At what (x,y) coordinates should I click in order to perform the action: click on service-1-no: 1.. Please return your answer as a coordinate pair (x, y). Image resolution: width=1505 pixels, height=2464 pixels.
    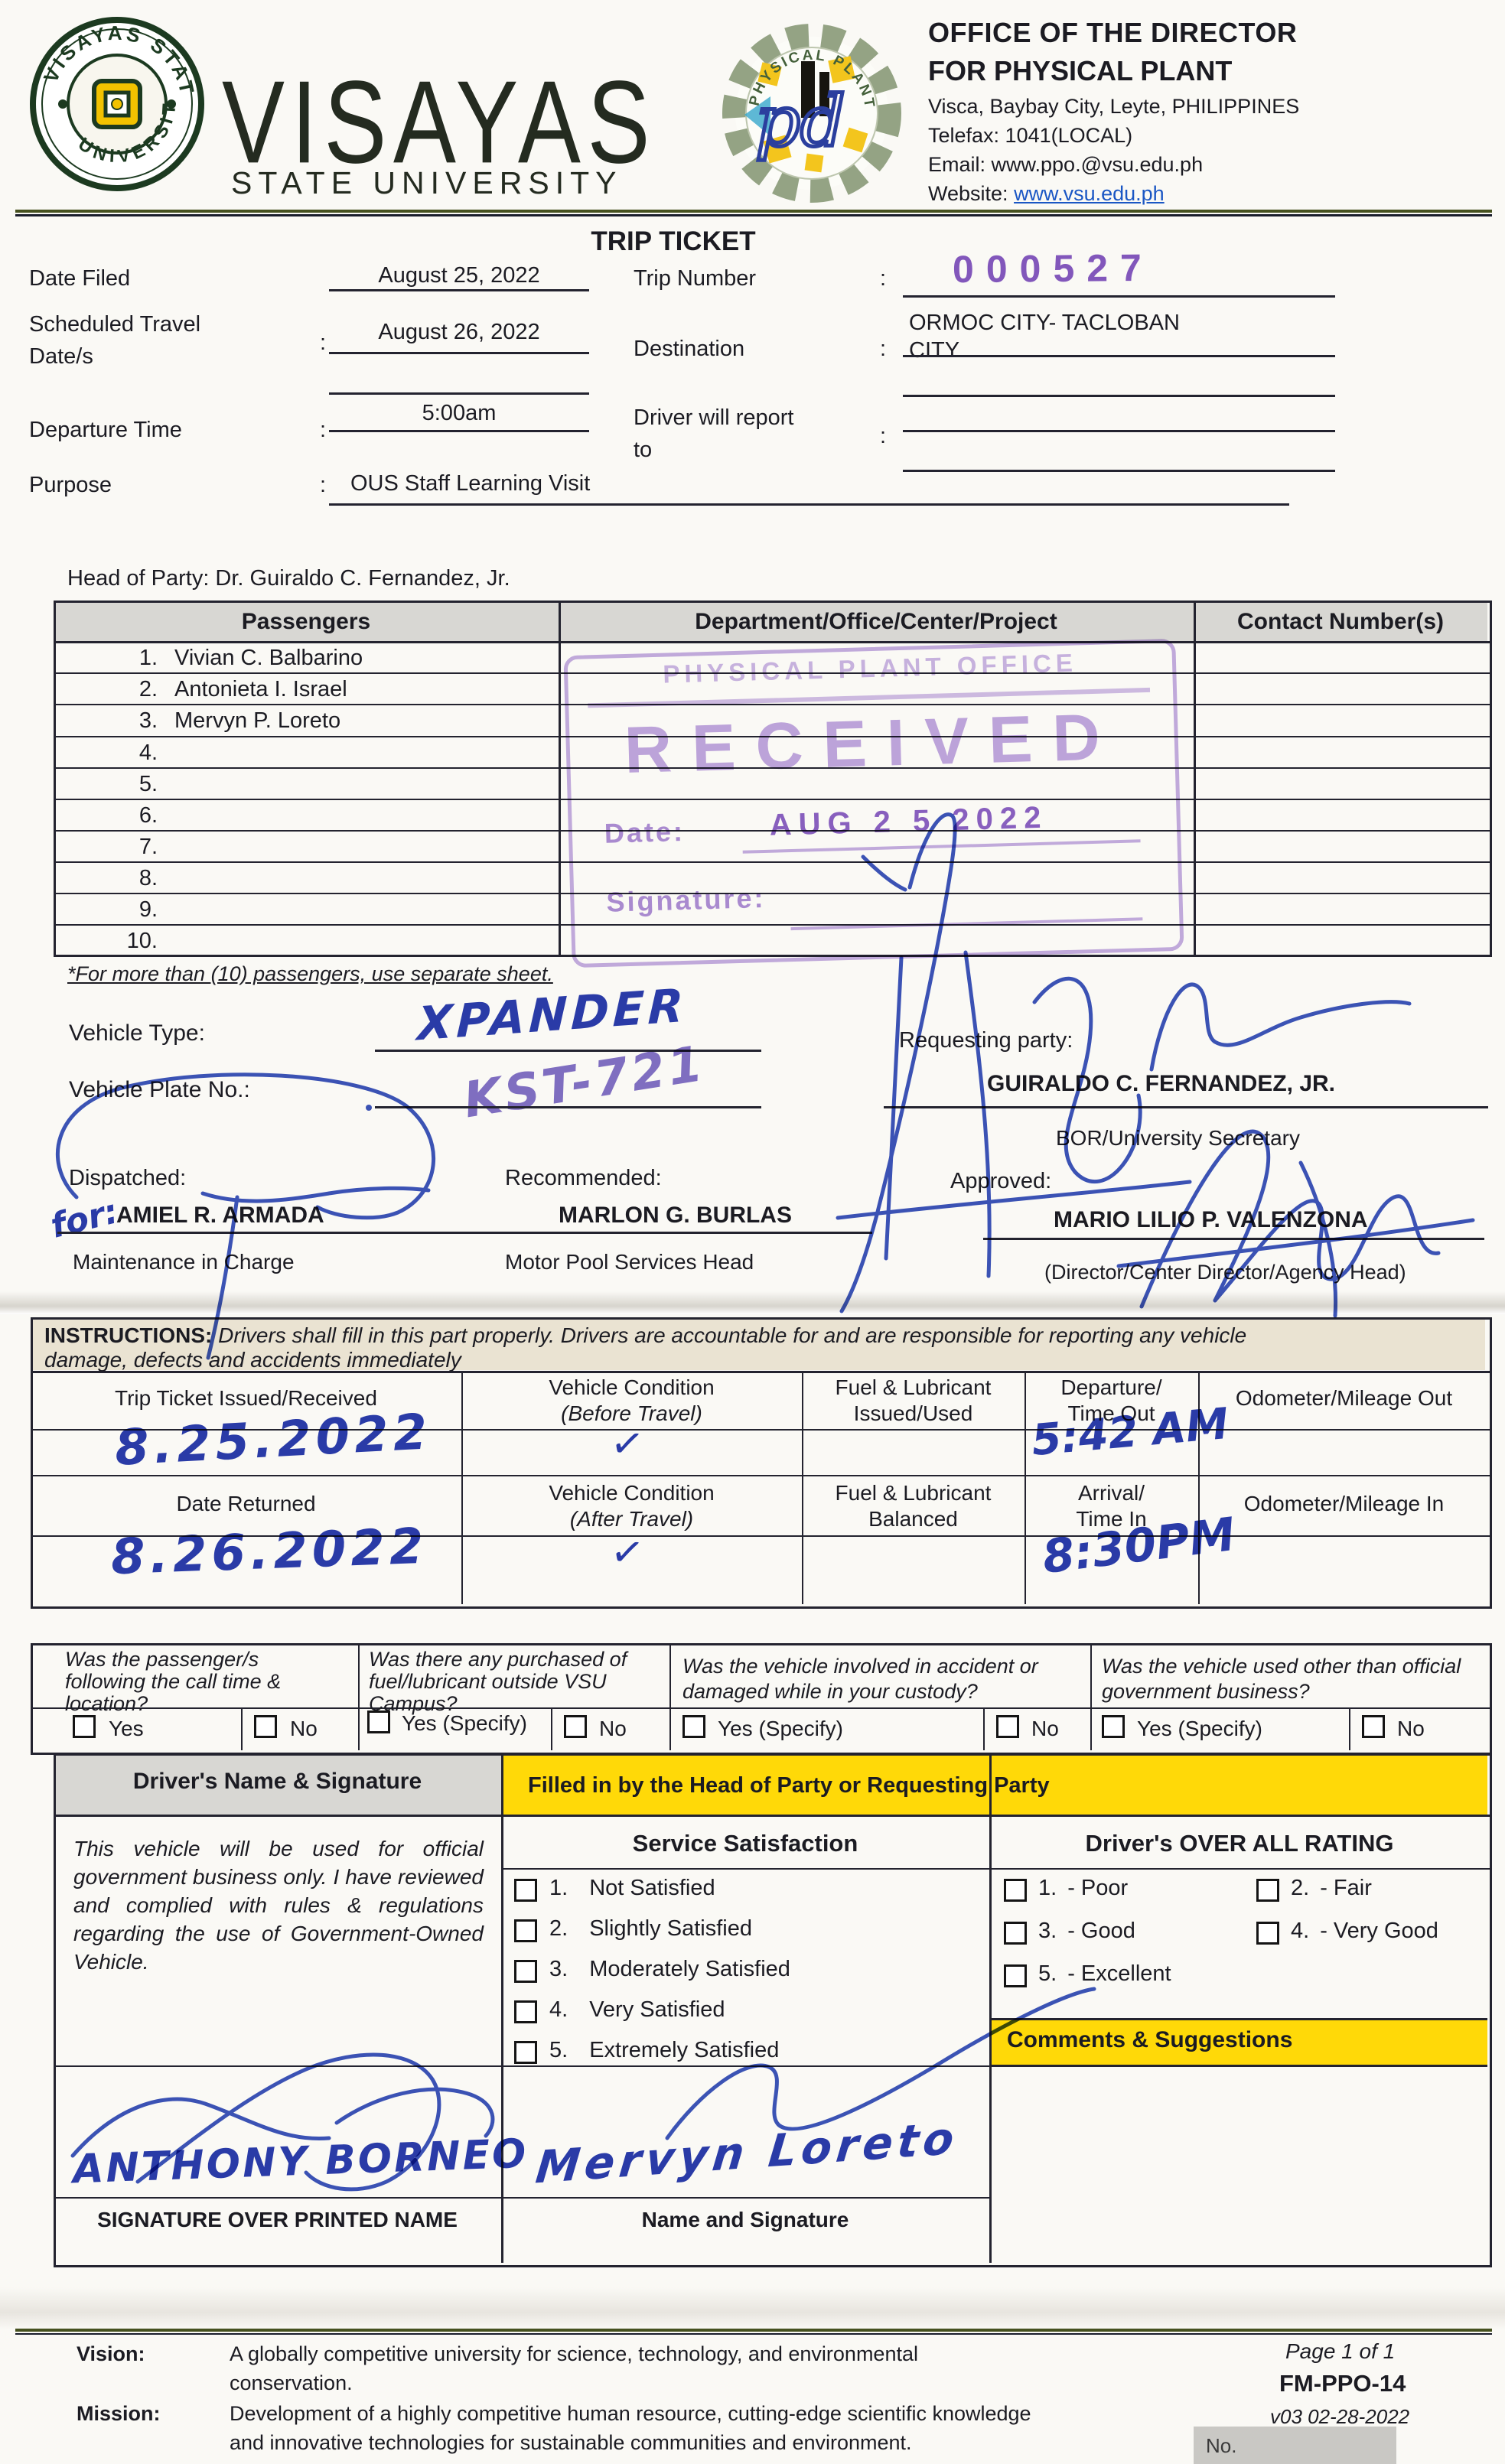
    Looking at the image, I should click on (558, 1888).